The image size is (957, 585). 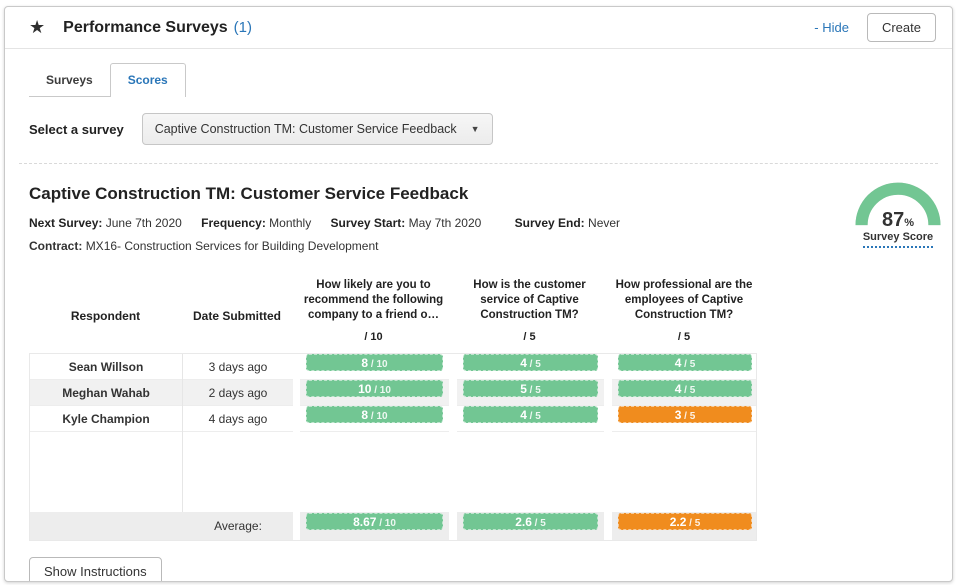 I want to click on score-cell: 2.2 / 5, so click(x=685, y=525).